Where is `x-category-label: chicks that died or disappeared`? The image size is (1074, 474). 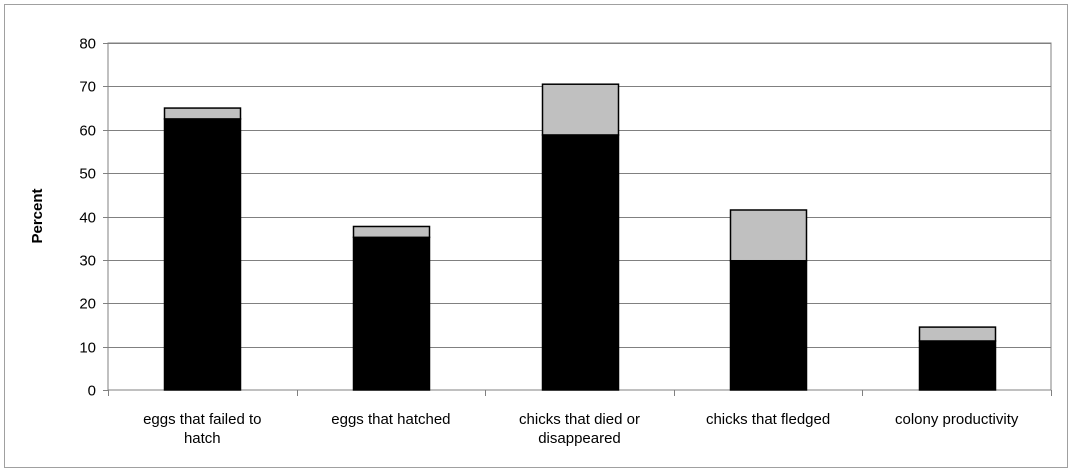
x-category-label: chicks that died or disappeared is located at coordinates (579, 429).